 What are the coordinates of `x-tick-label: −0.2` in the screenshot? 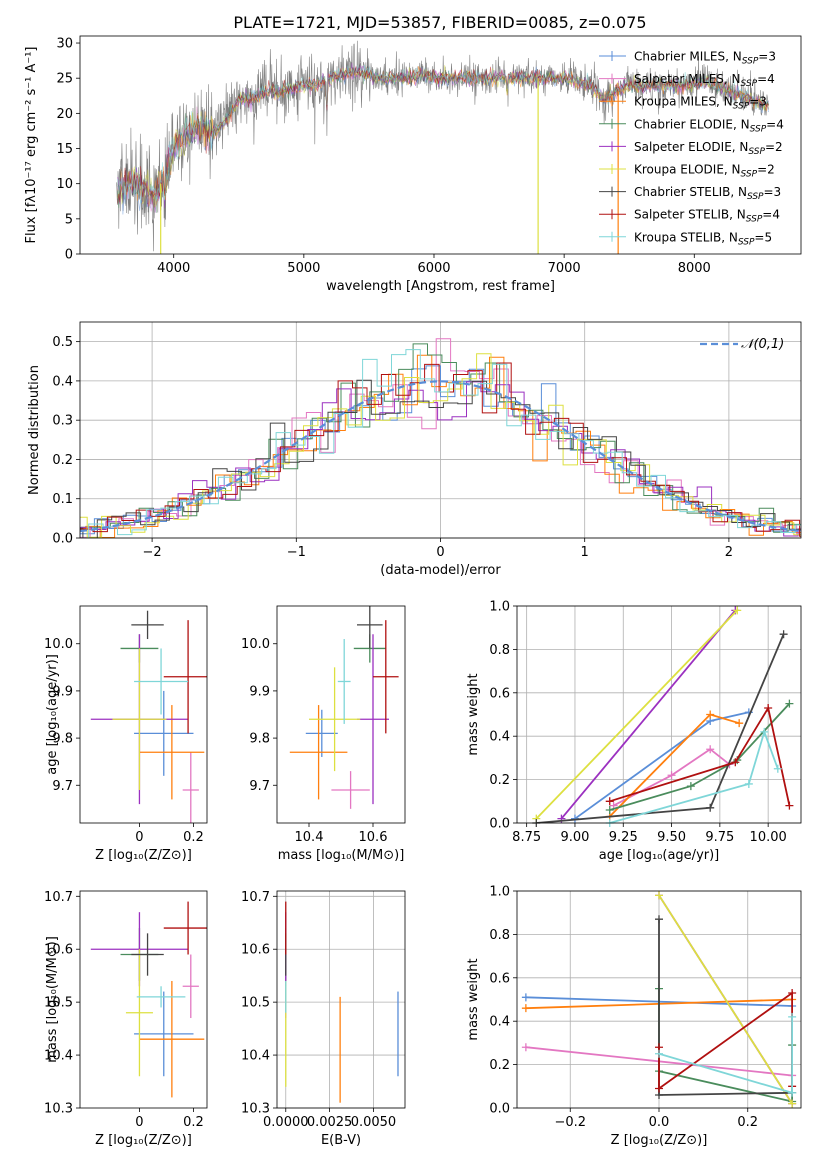 It's located at (570, 1122).